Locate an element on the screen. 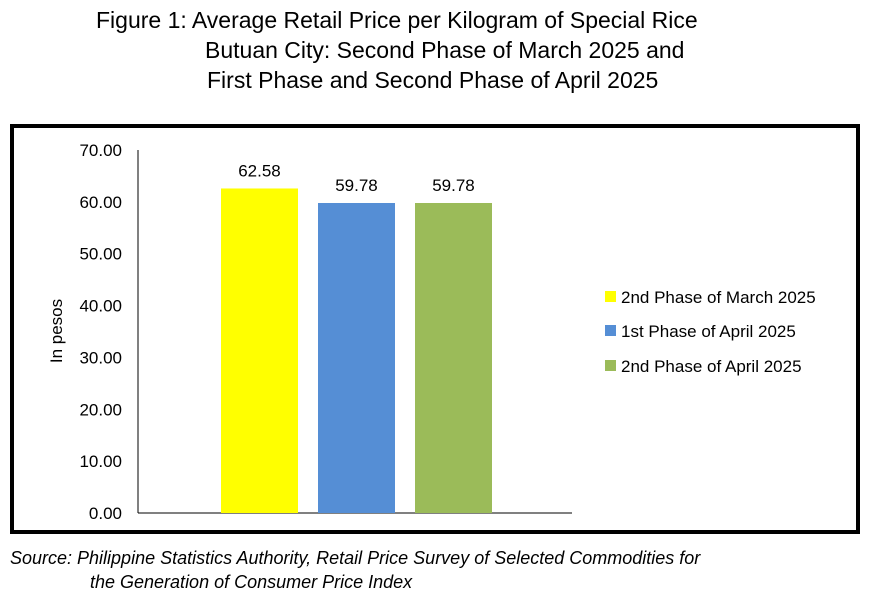  source-line-2: the Generation of Consumer Price Index is located at coordinates (251, 582).